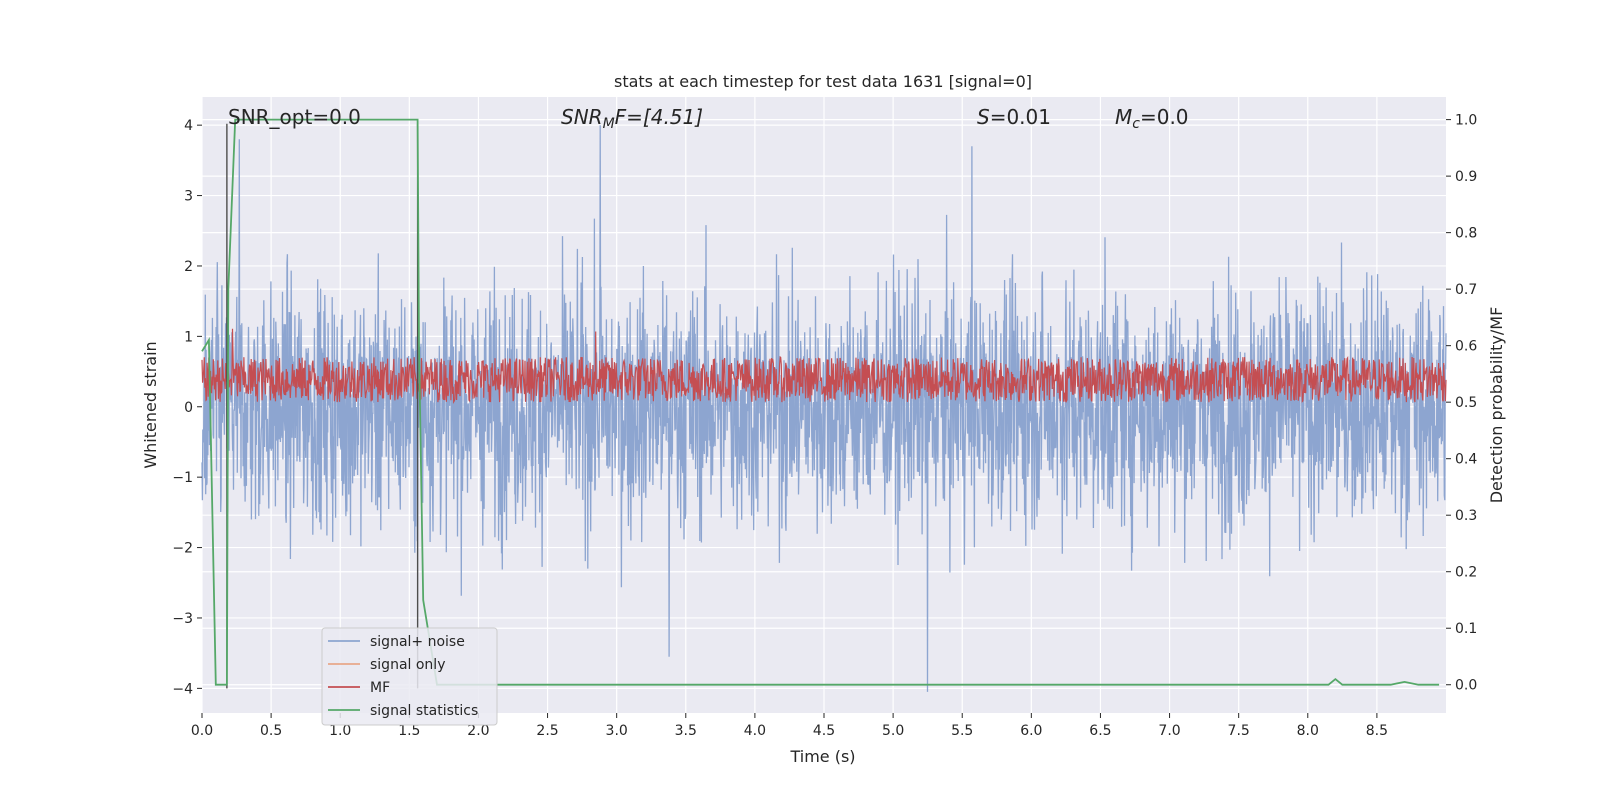 The image size is (1600, 800). Describe the element at coordinates (188, 126) in the screenshot. I see `y-left-tick-label: 4` at that location.